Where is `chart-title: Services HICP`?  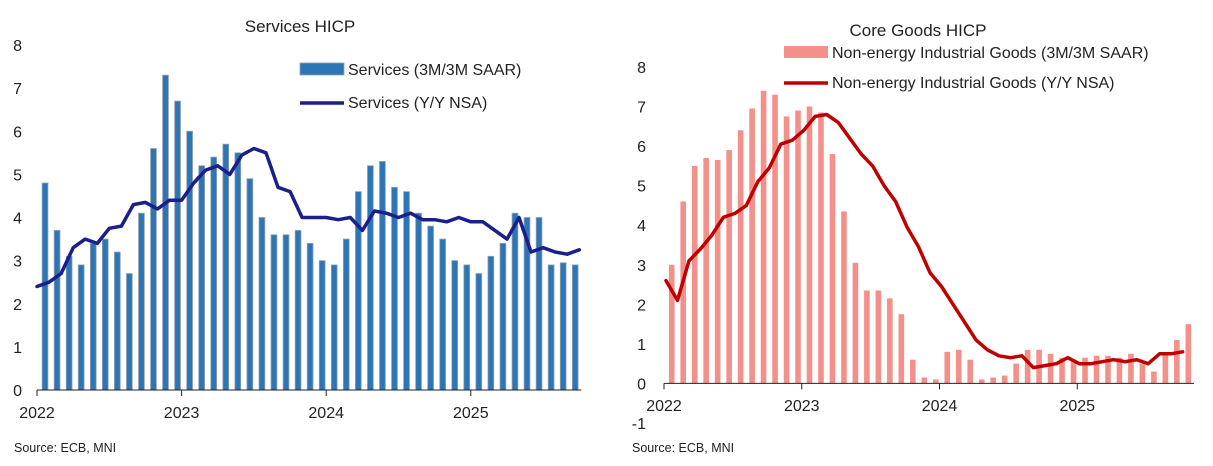
chart-title: Services HICP is located at coordinates (300, 26).